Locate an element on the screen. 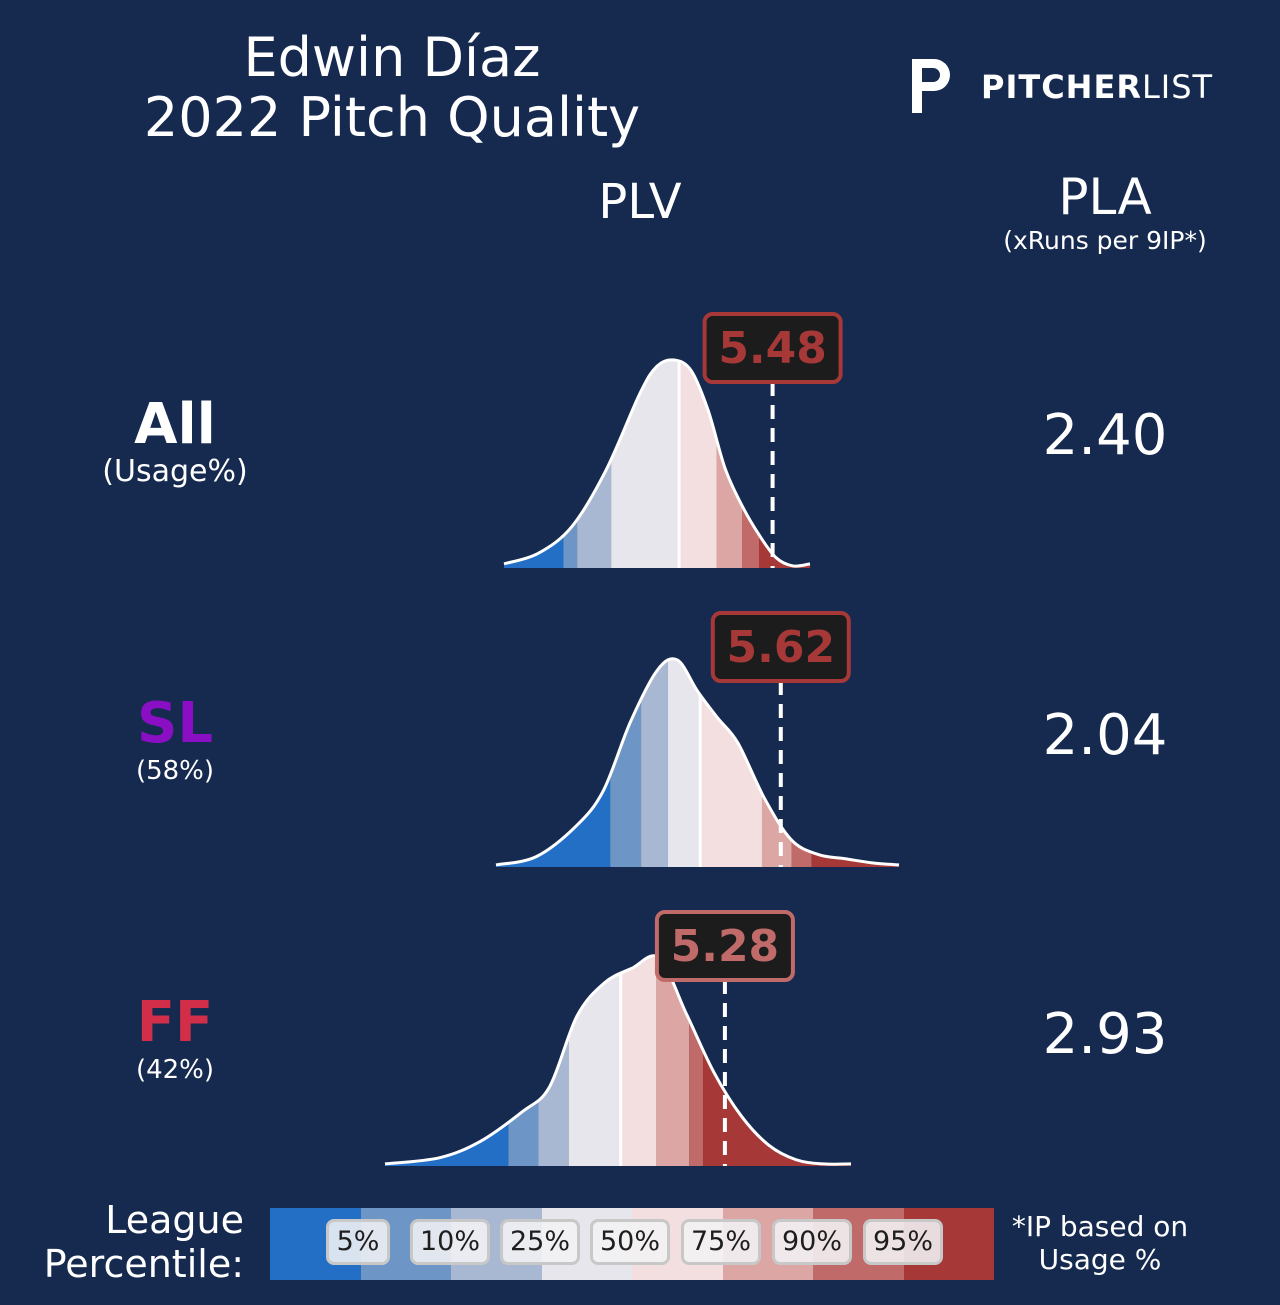 The width and height of the screenshot is (1280, 1305). distribution-sl: 5.62 is located at coordinates (697, 739).